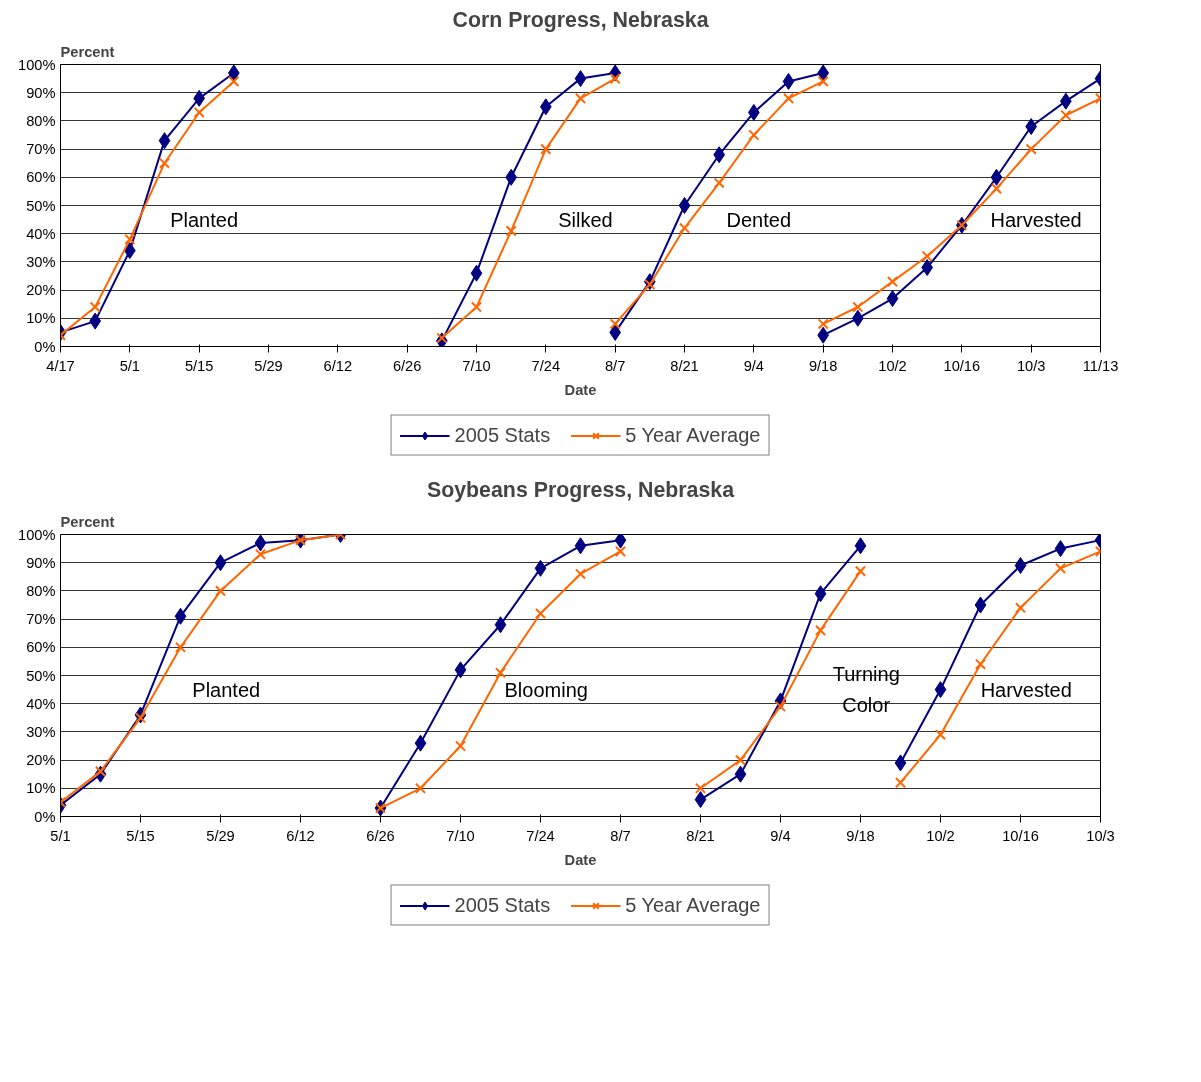  Describe the element at coordinates (585, 219) in the screenshot. I see `annotation: Silked` at that location.